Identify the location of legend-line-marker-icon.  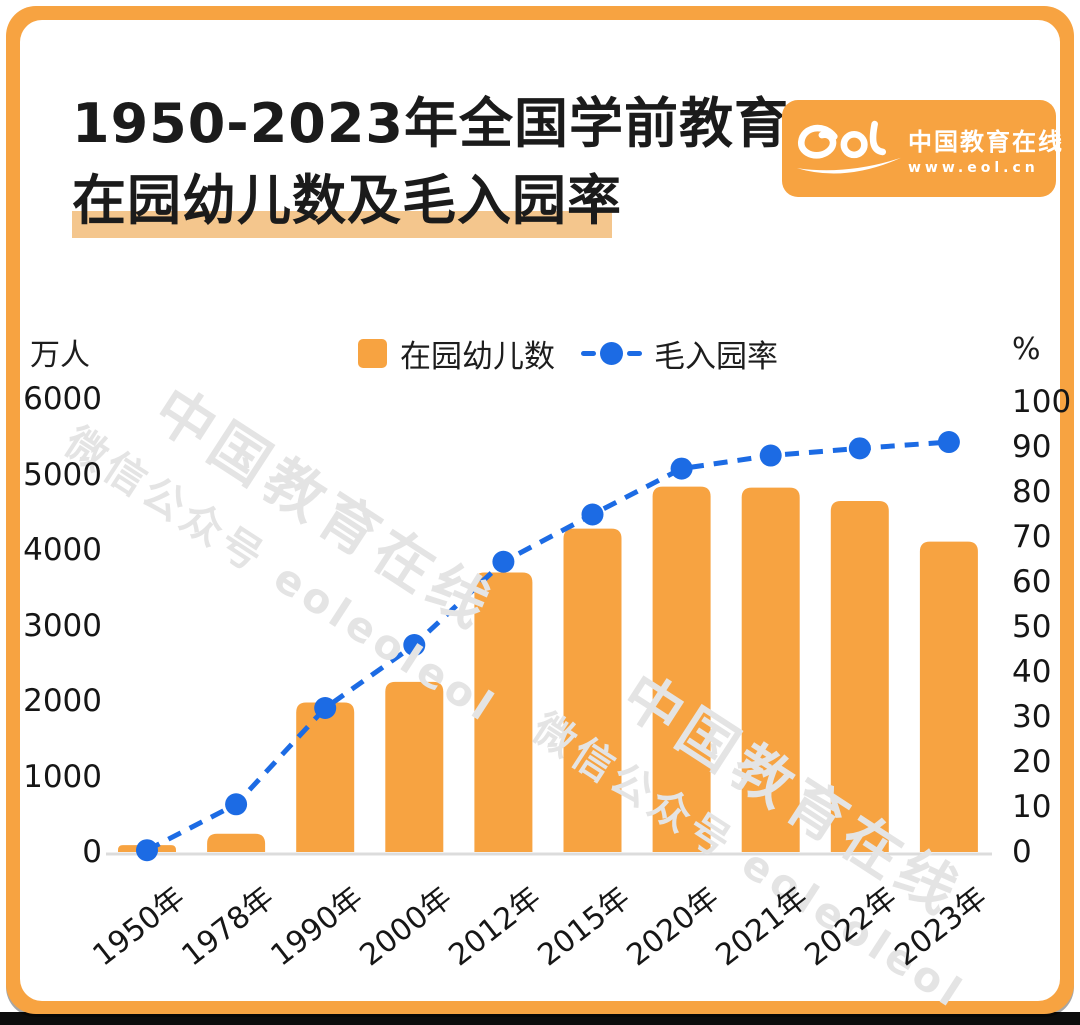
(611, 353).